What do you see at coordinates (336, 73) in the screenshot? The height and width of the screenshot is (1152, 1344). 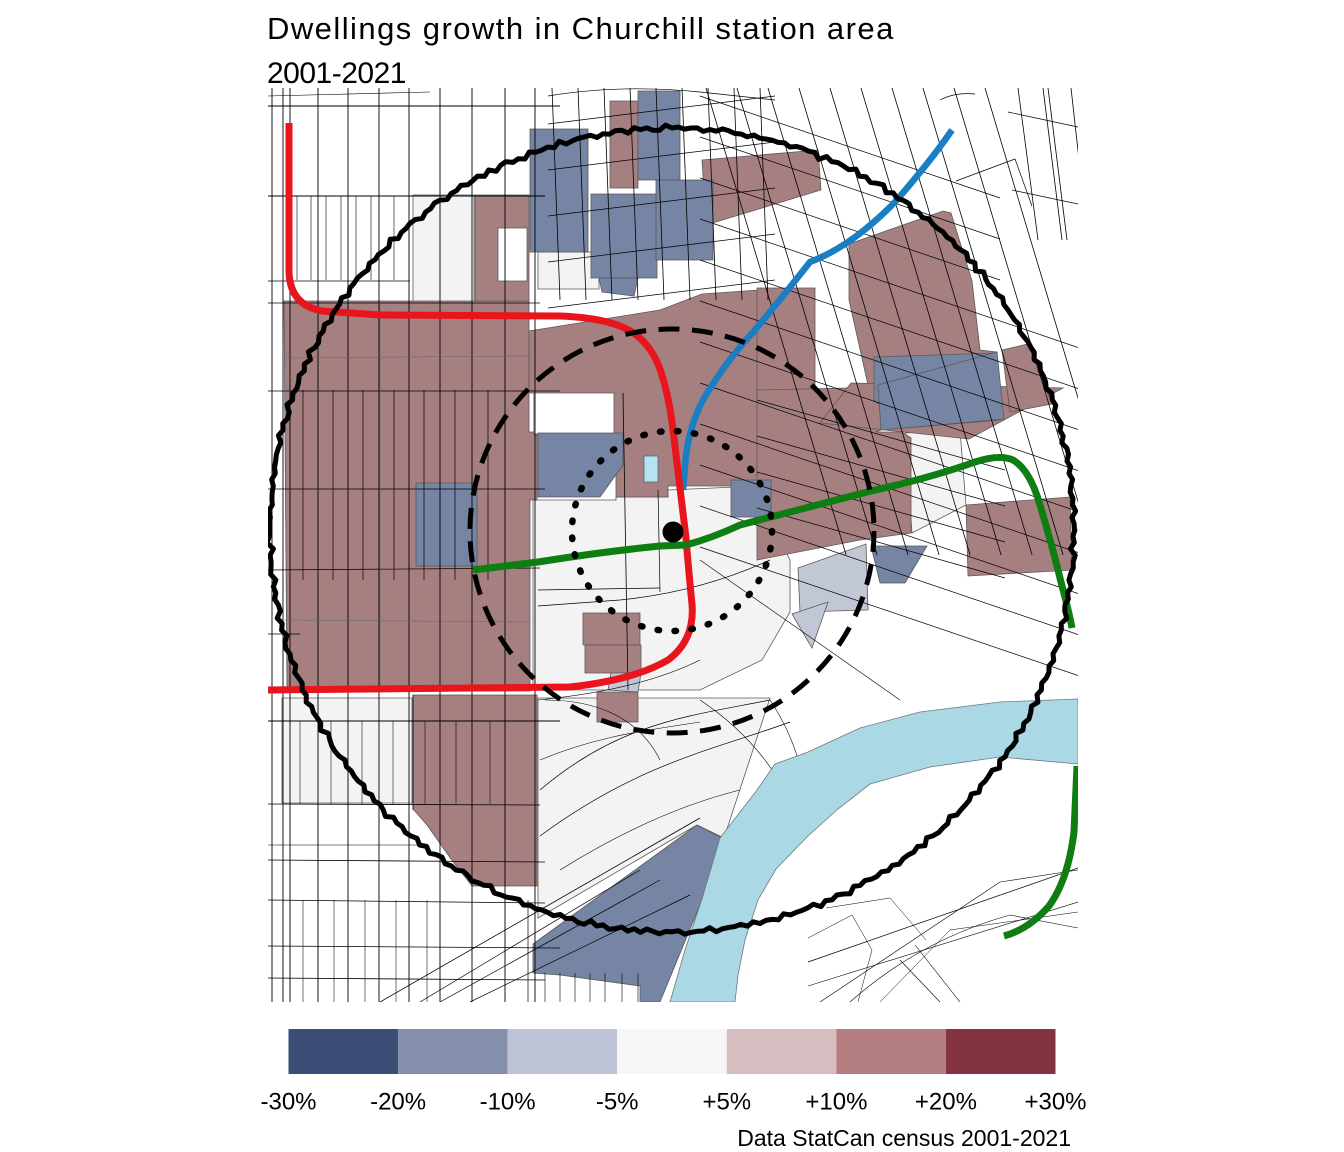 I see `svg-text: 2001-2021` at bounding box center [336, 73].